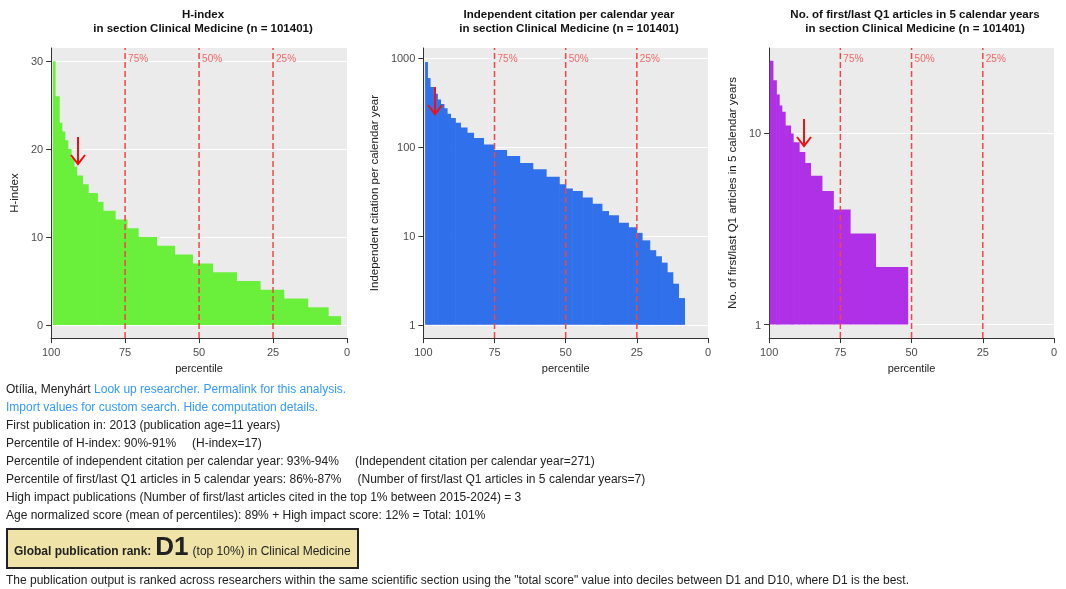 The image size is (1066, 589). I want to click on text: First publication in: 2013 (publication age=11 years), so click(143, 425).